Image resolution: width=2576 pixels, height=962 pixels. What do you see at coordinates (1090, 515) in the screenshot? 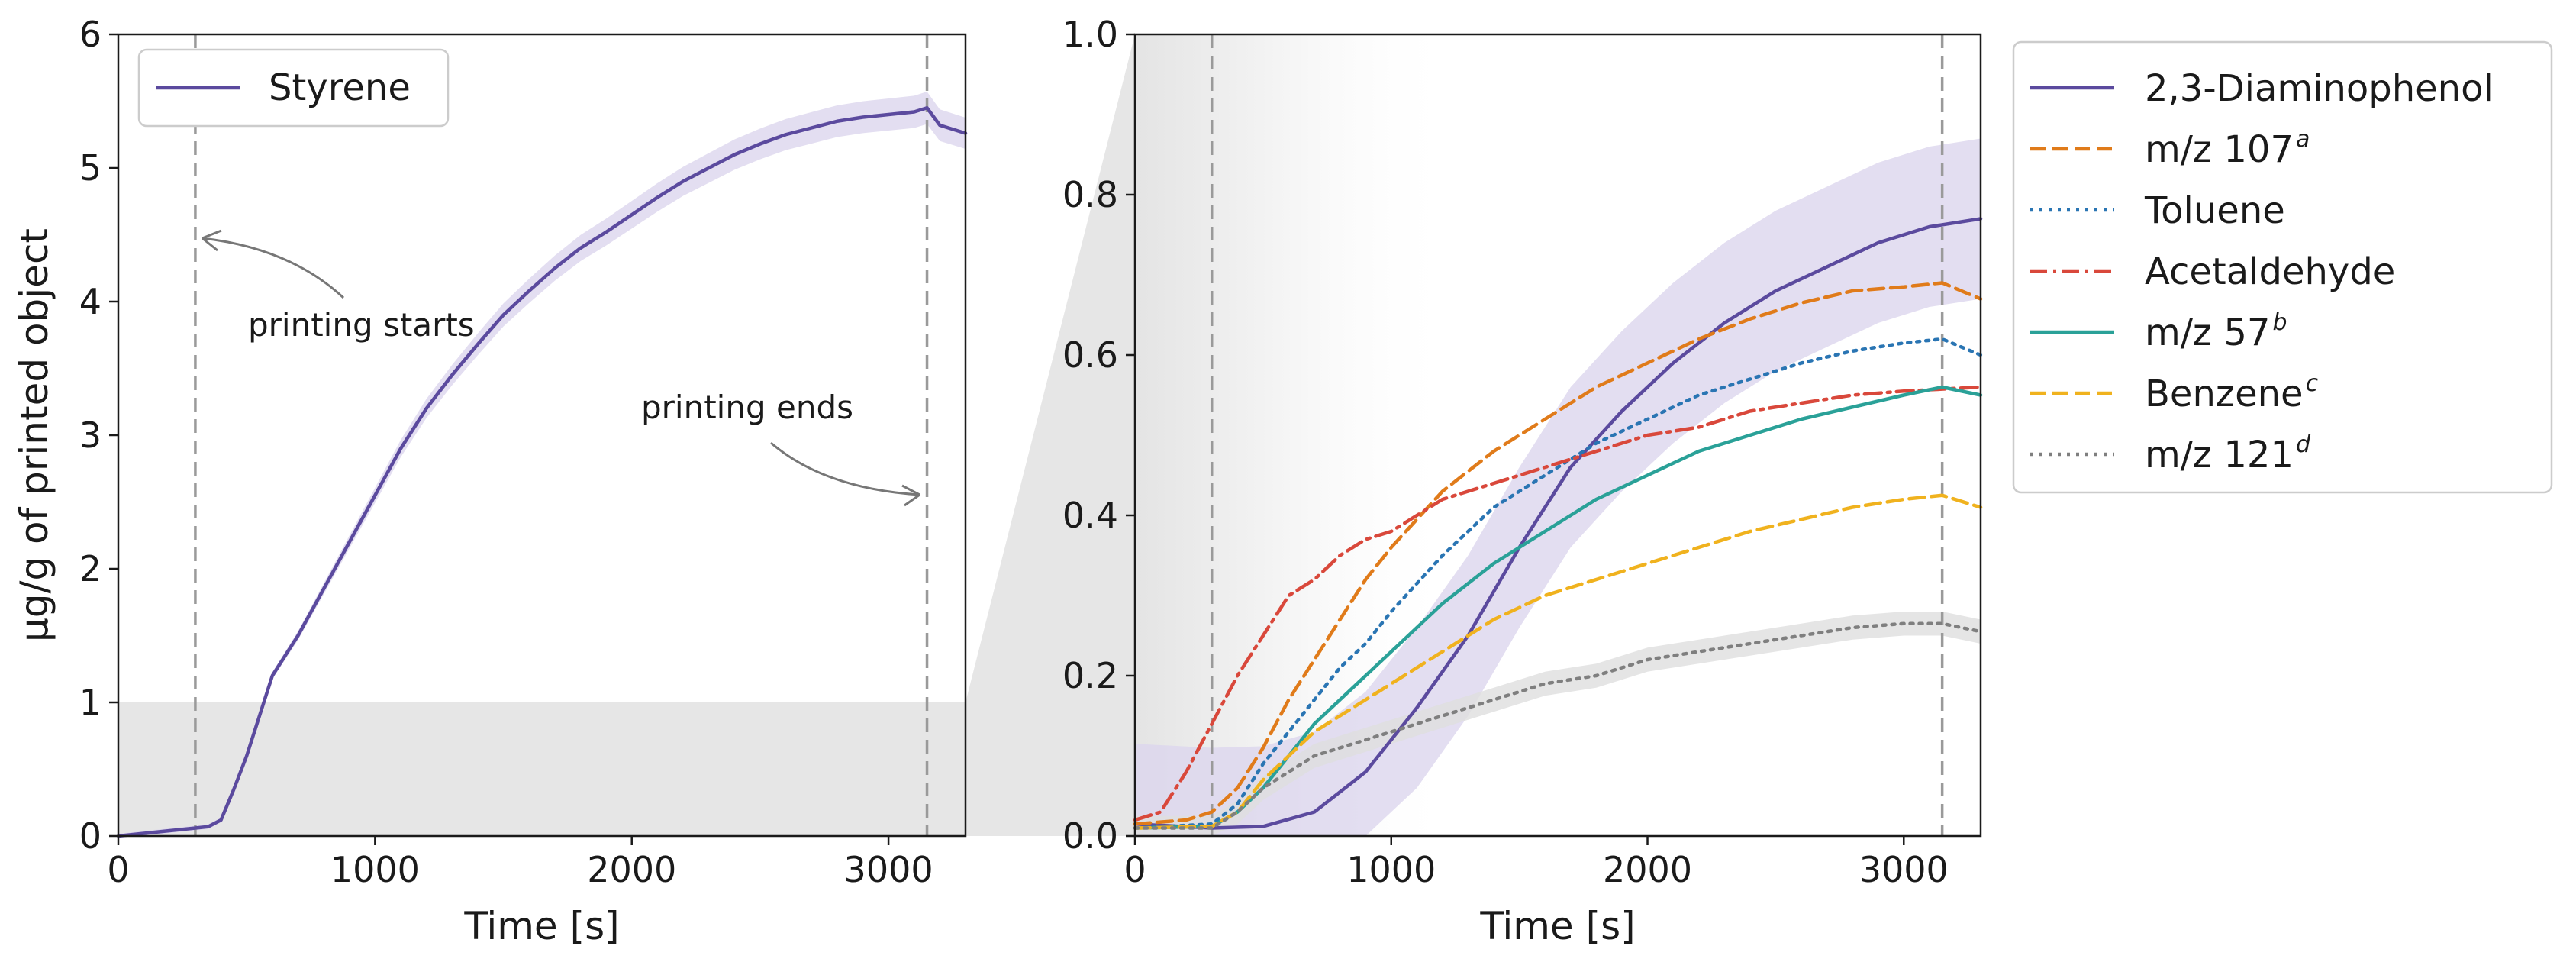
I see `right-y-tick-label-0-4: 0.4` at bounding box center [1090, 515].